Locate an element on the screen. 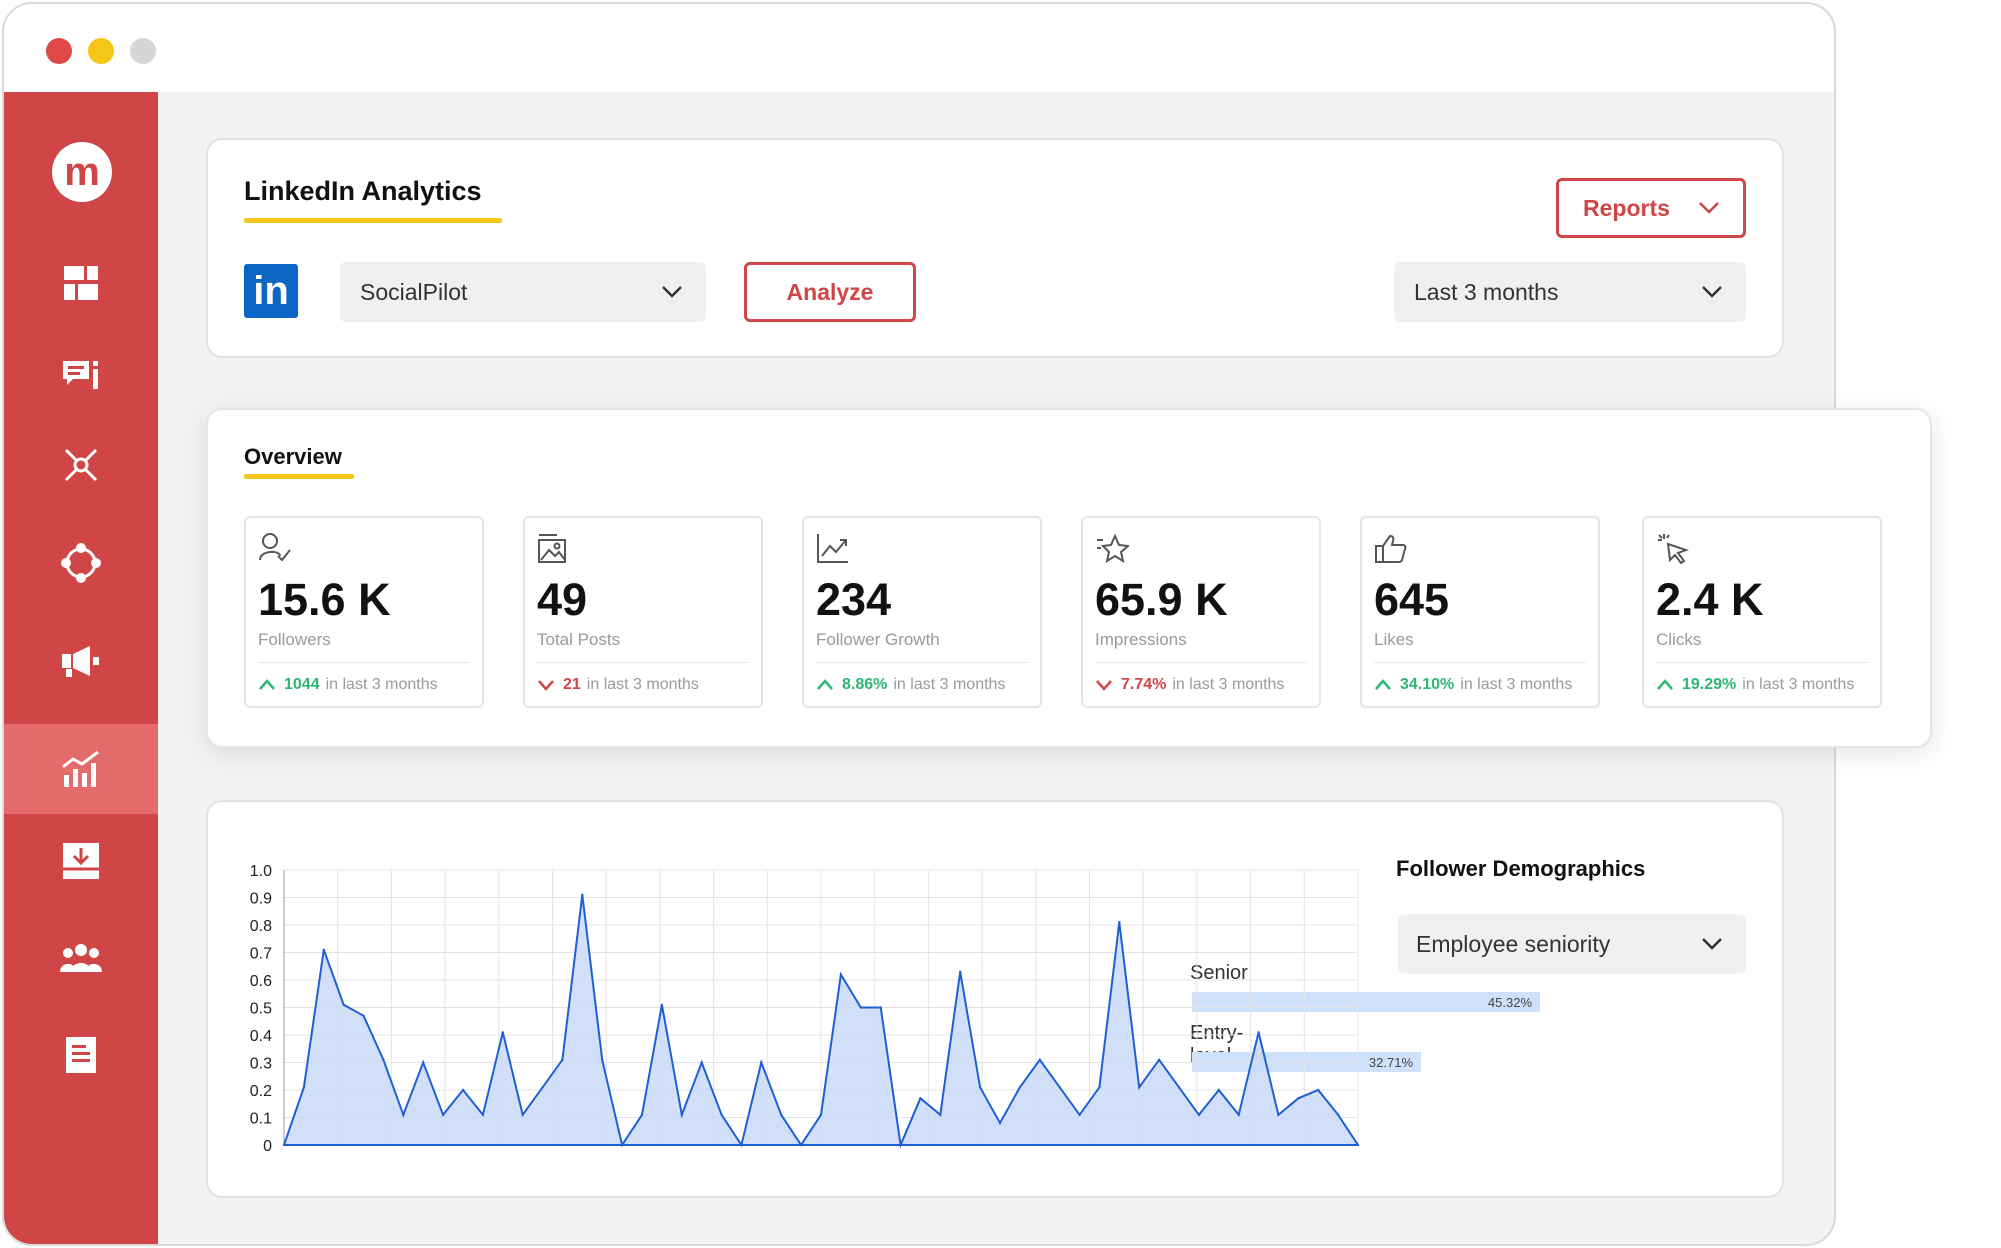 The height and width of the screenshot is (1248, 2001). stat-card-clicks: 2.4 K Clicks 19.29% in last 3 months is located at coordinates (1762, 612).